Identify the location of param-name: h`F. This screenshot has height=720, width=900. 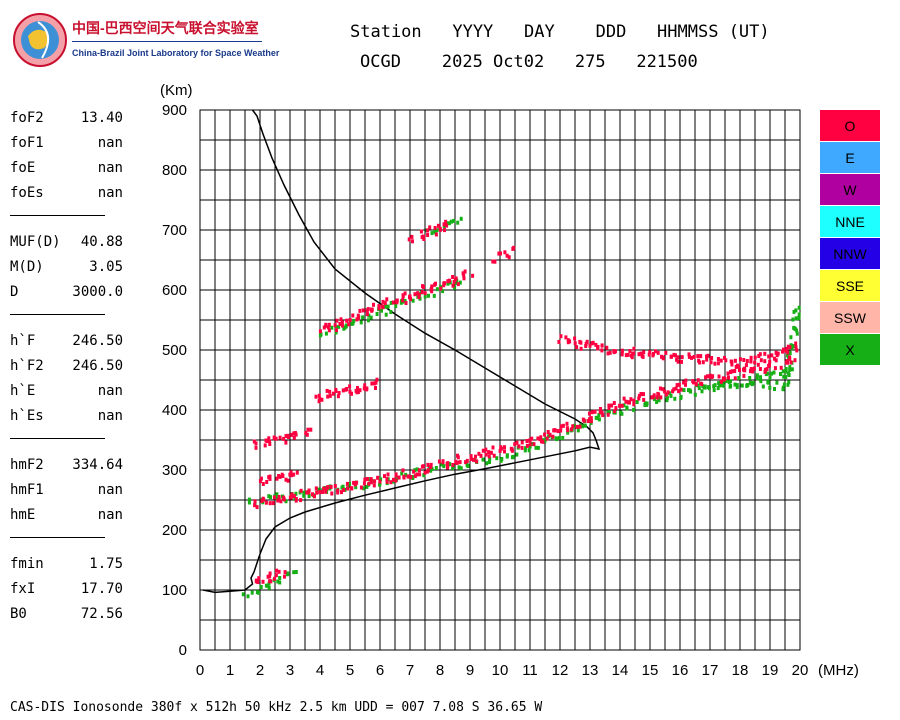
(23, 341).